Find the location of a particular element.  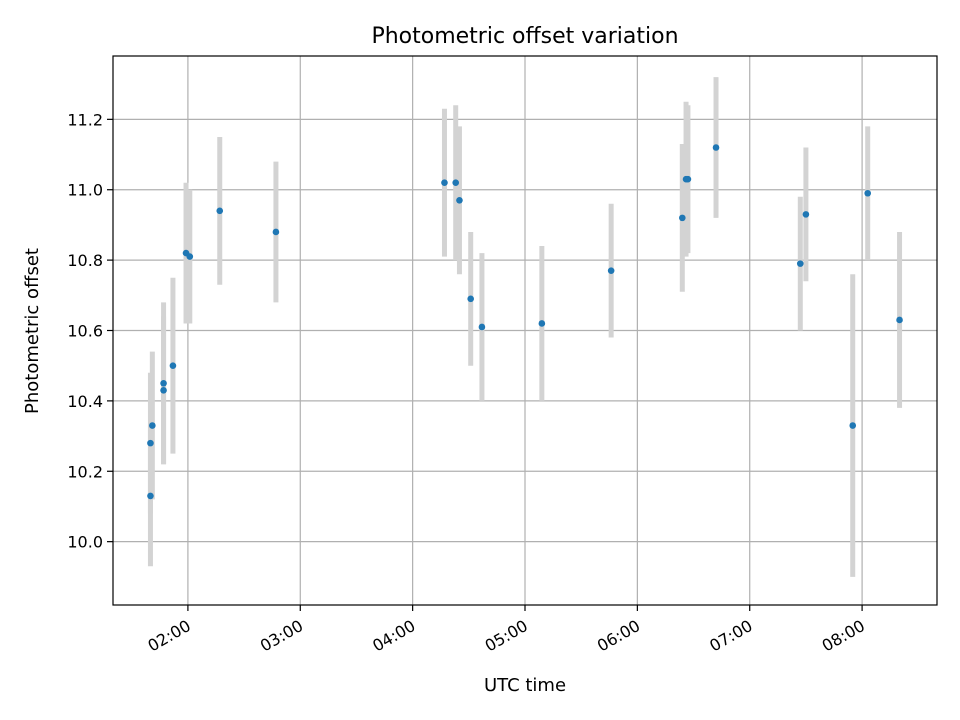

y-tick-label: 10.8 is located at coordinates (85, 260).